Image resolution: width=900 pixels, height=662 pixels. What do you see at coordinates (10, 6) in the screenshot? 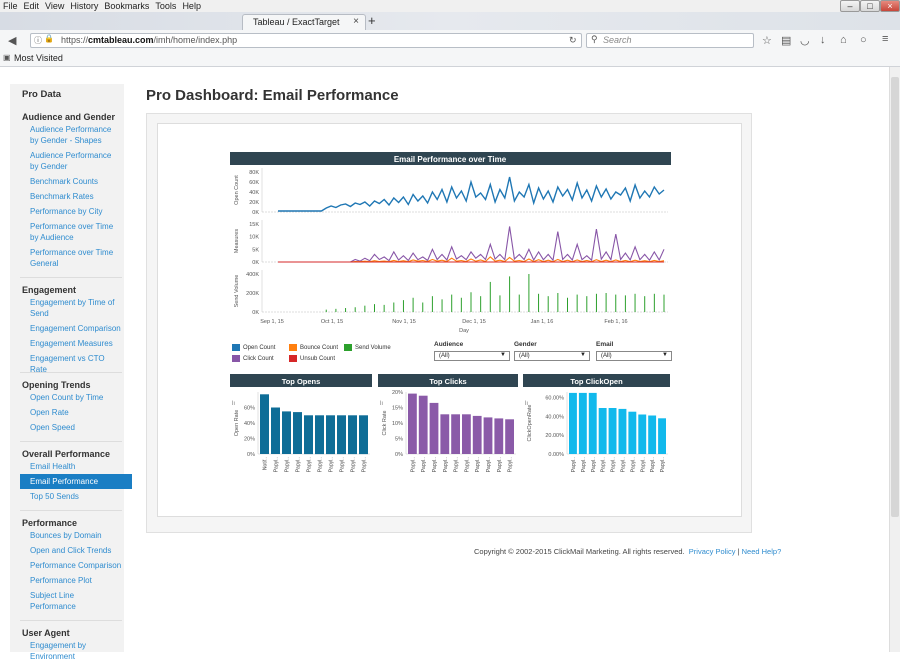
I see `menu-item-file: File` at bounding box center [10, 6].